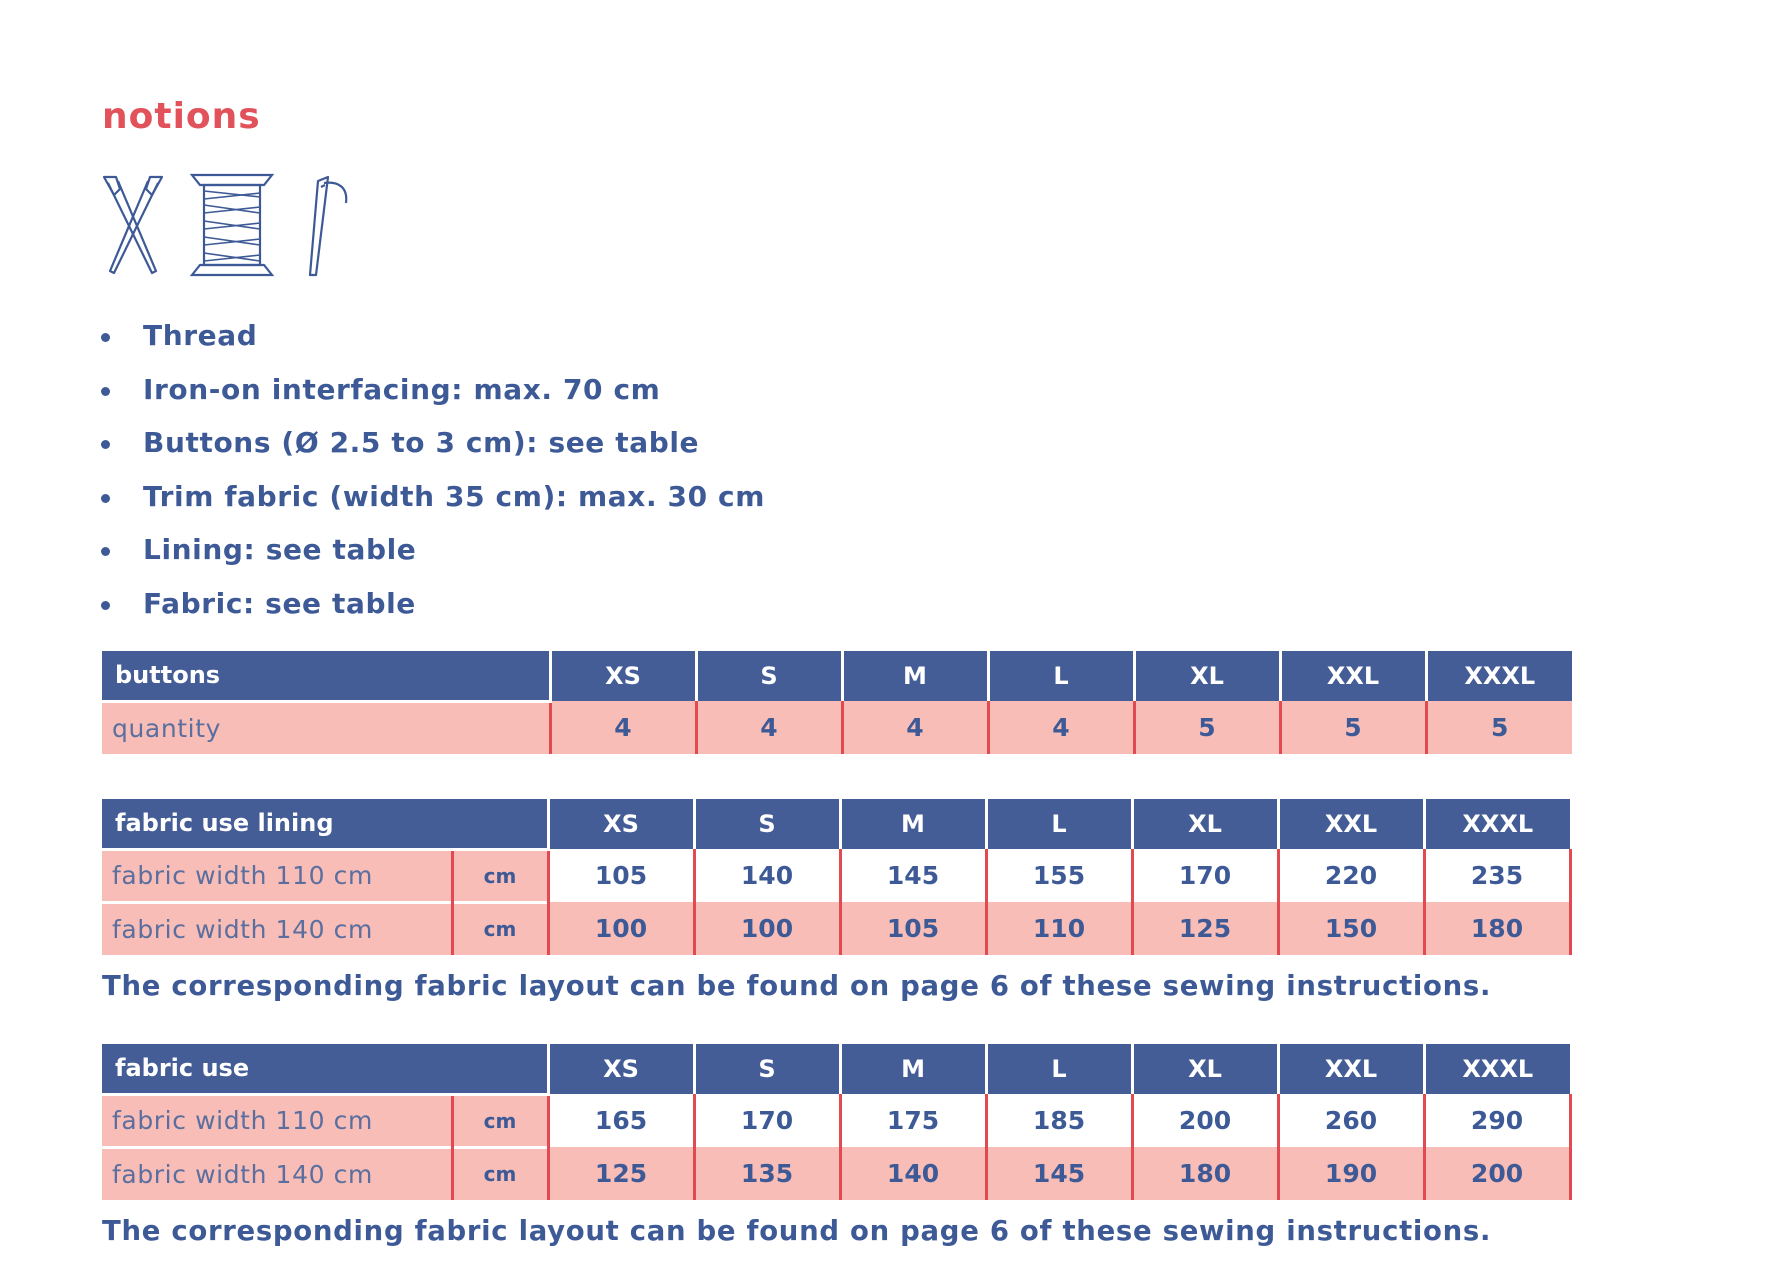 This screenshot has height=1286, width=1782. Describe the element at coordinates (328, 226) in the screenshot. I see `needle-icon` at that location.